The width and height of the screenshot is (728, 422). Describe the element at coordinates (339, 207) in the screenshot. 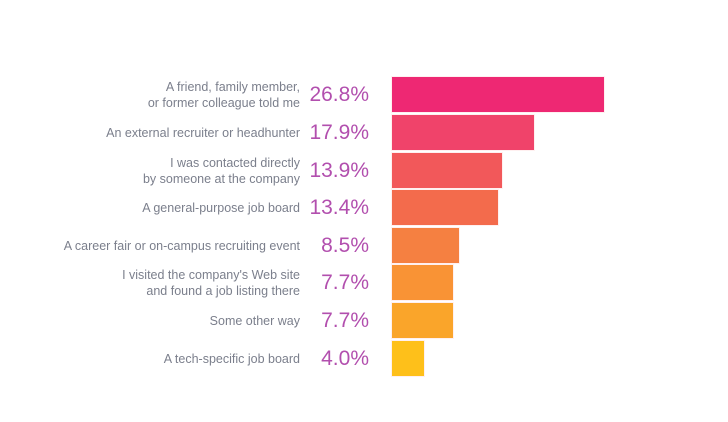

I see `value-label: 13.4%` at that location.